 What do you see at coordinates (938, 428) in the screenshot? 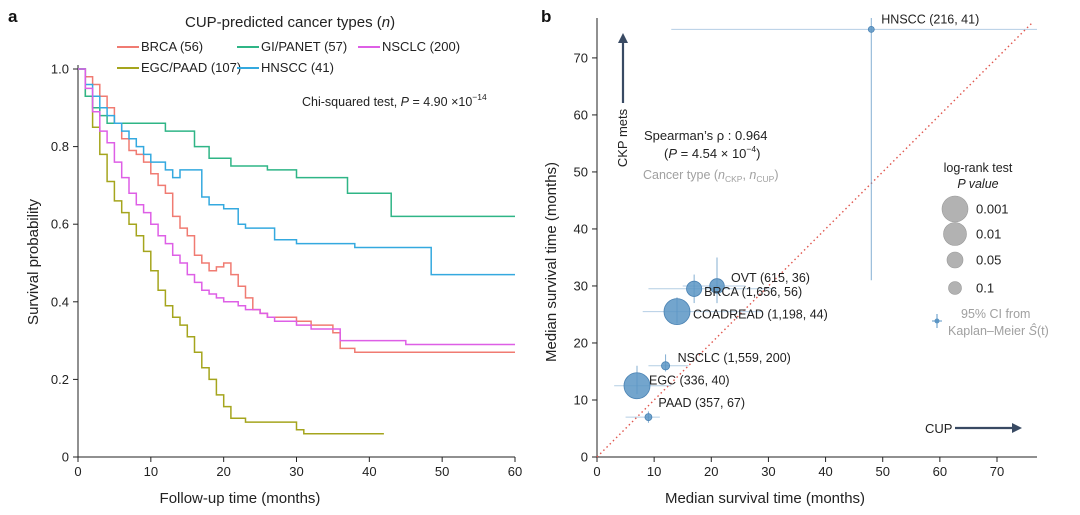
I see `x-arrow-label: CUP` at bounding box center [938, 428].